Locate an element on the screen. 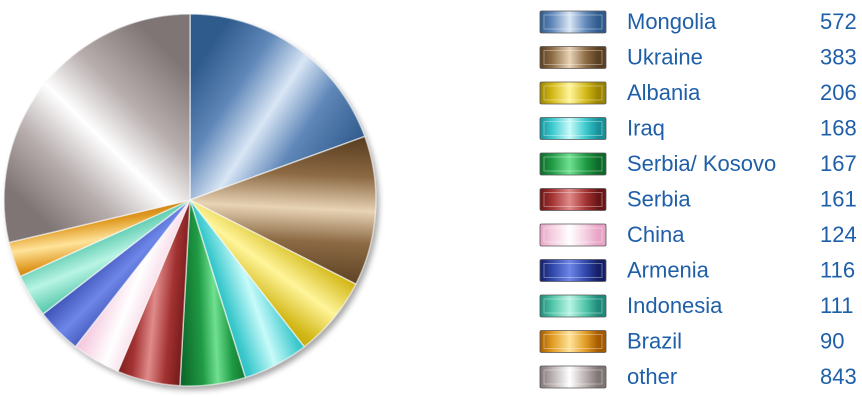 Image resolution: width=862 pixels, height=397 pixels. legend-item-mongolia: Mongolia 572 is located at coordinates (698, 21).